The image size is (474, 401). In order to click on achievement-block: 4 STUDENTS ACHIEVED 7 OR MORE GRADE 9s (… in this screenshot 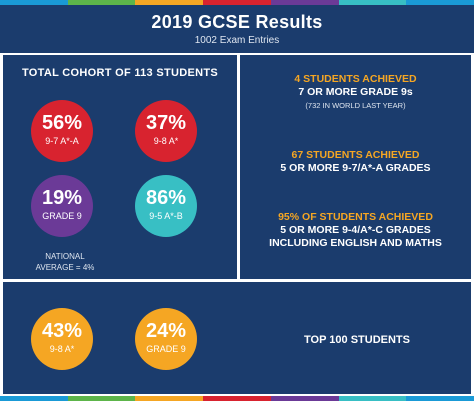, I will do `click(355, 92)`.